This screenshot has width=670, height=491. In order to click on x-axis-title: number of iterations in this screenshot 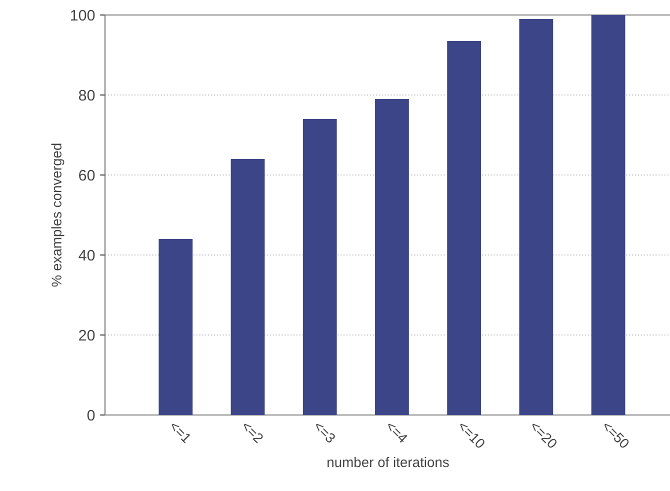, I will do `click(388, 462)`.